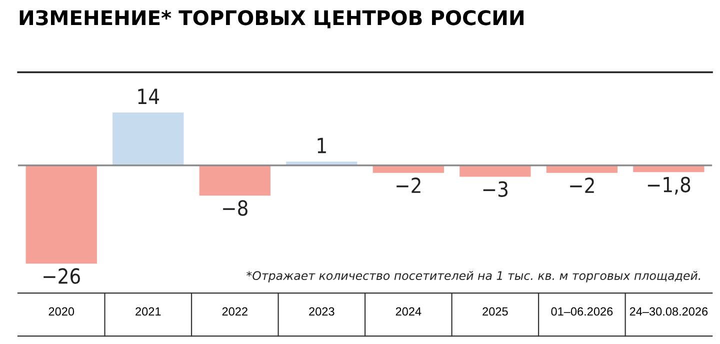 This screenshot has height=344, width=720. I want to click on x-tick-label: 01–06.2026, so click(582, 311).